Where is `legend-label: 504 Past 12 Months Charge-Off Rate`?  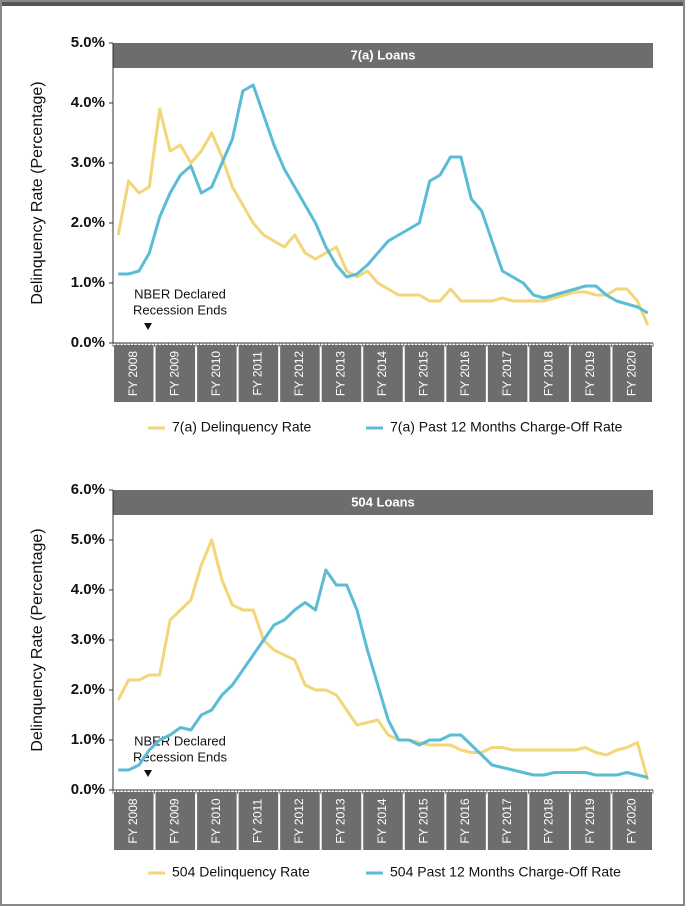
legend-label: 504 Past 12 Months Charge-Off Rate is located at coordinates (505, 872).